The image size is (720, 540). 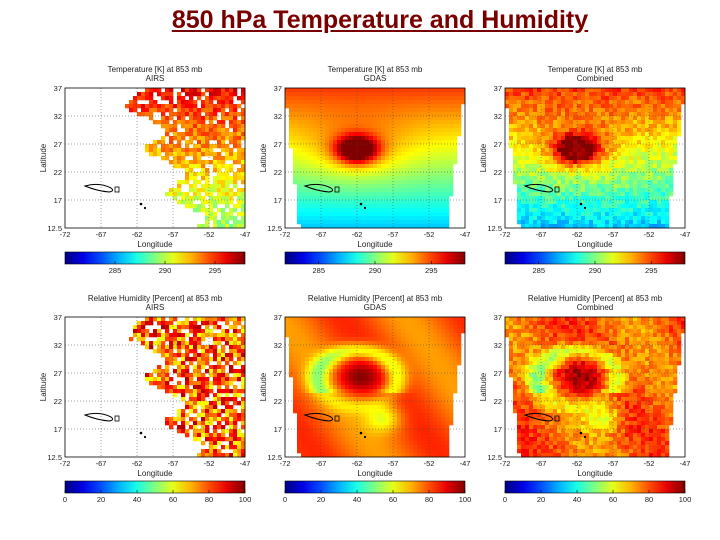 I want to click on island-shape, so click(x=141, y=204).